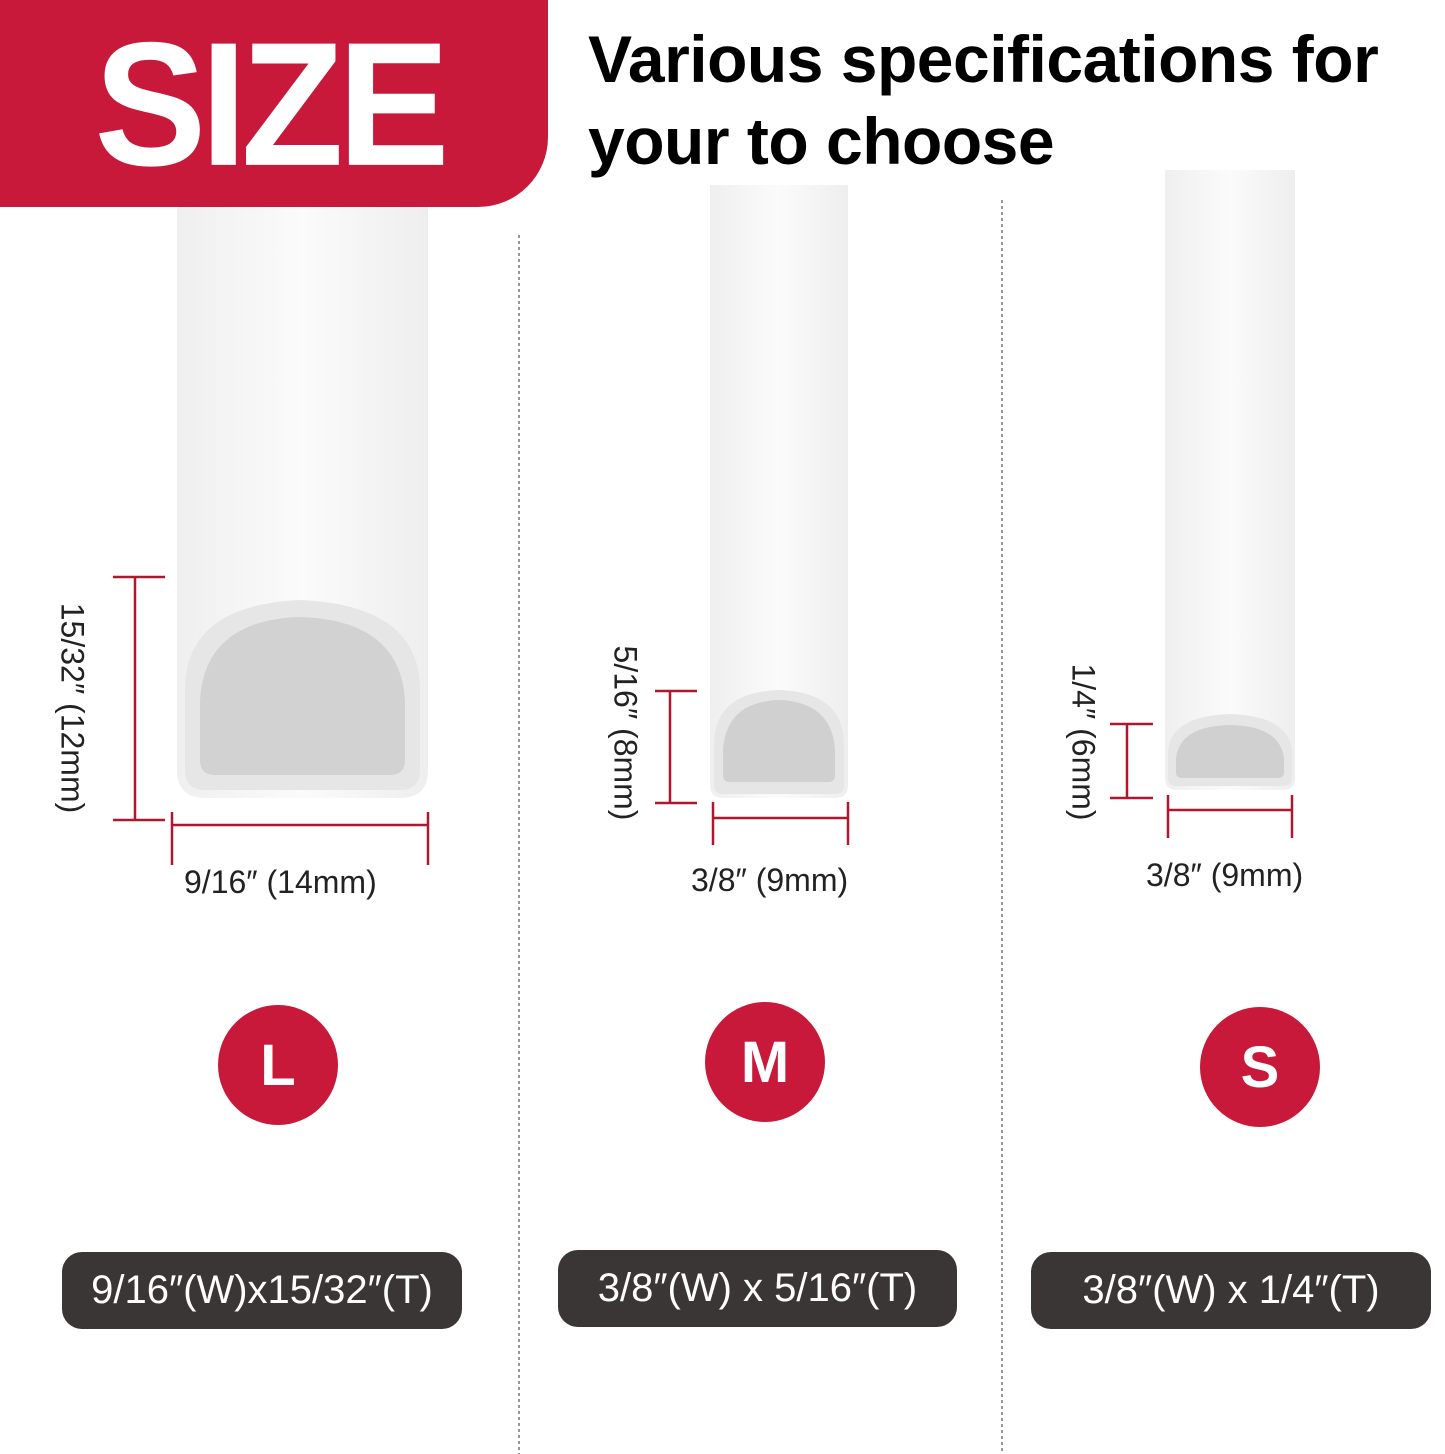  Describe the element at coordinates (821, 141) in the screenshot. I see `headline-line-2: your to choose` at that location.